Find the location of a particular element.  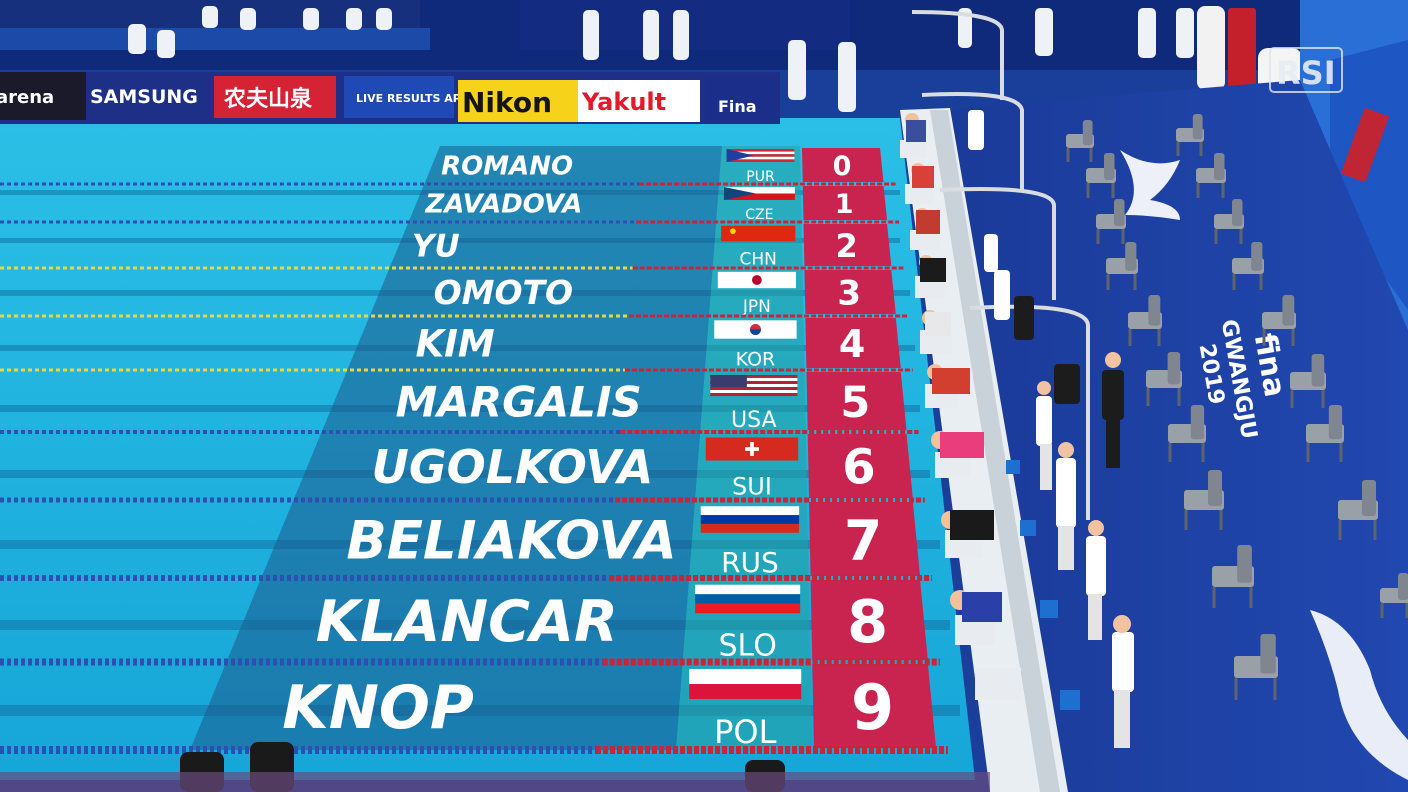

broadcaster-logo-text: RSI is located at coordinates (1306, 73).